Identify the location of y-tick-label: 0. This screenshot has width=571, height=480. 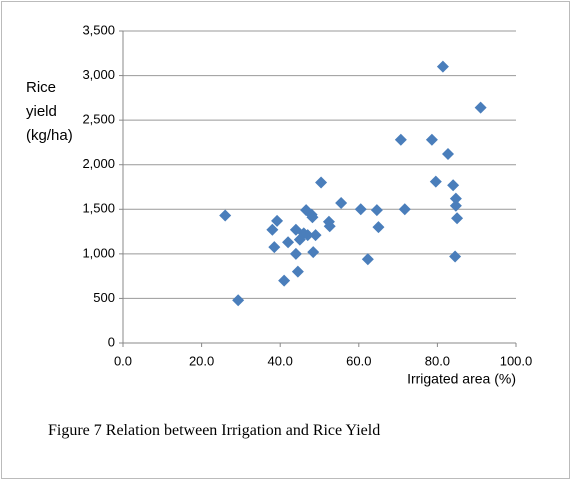
(111, 341).